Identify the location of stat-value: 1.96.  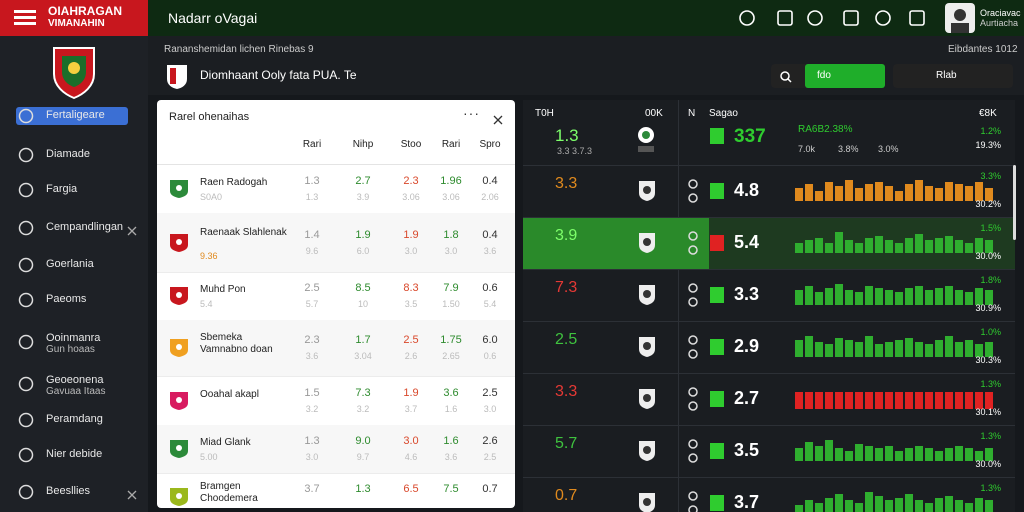
(451, 181).